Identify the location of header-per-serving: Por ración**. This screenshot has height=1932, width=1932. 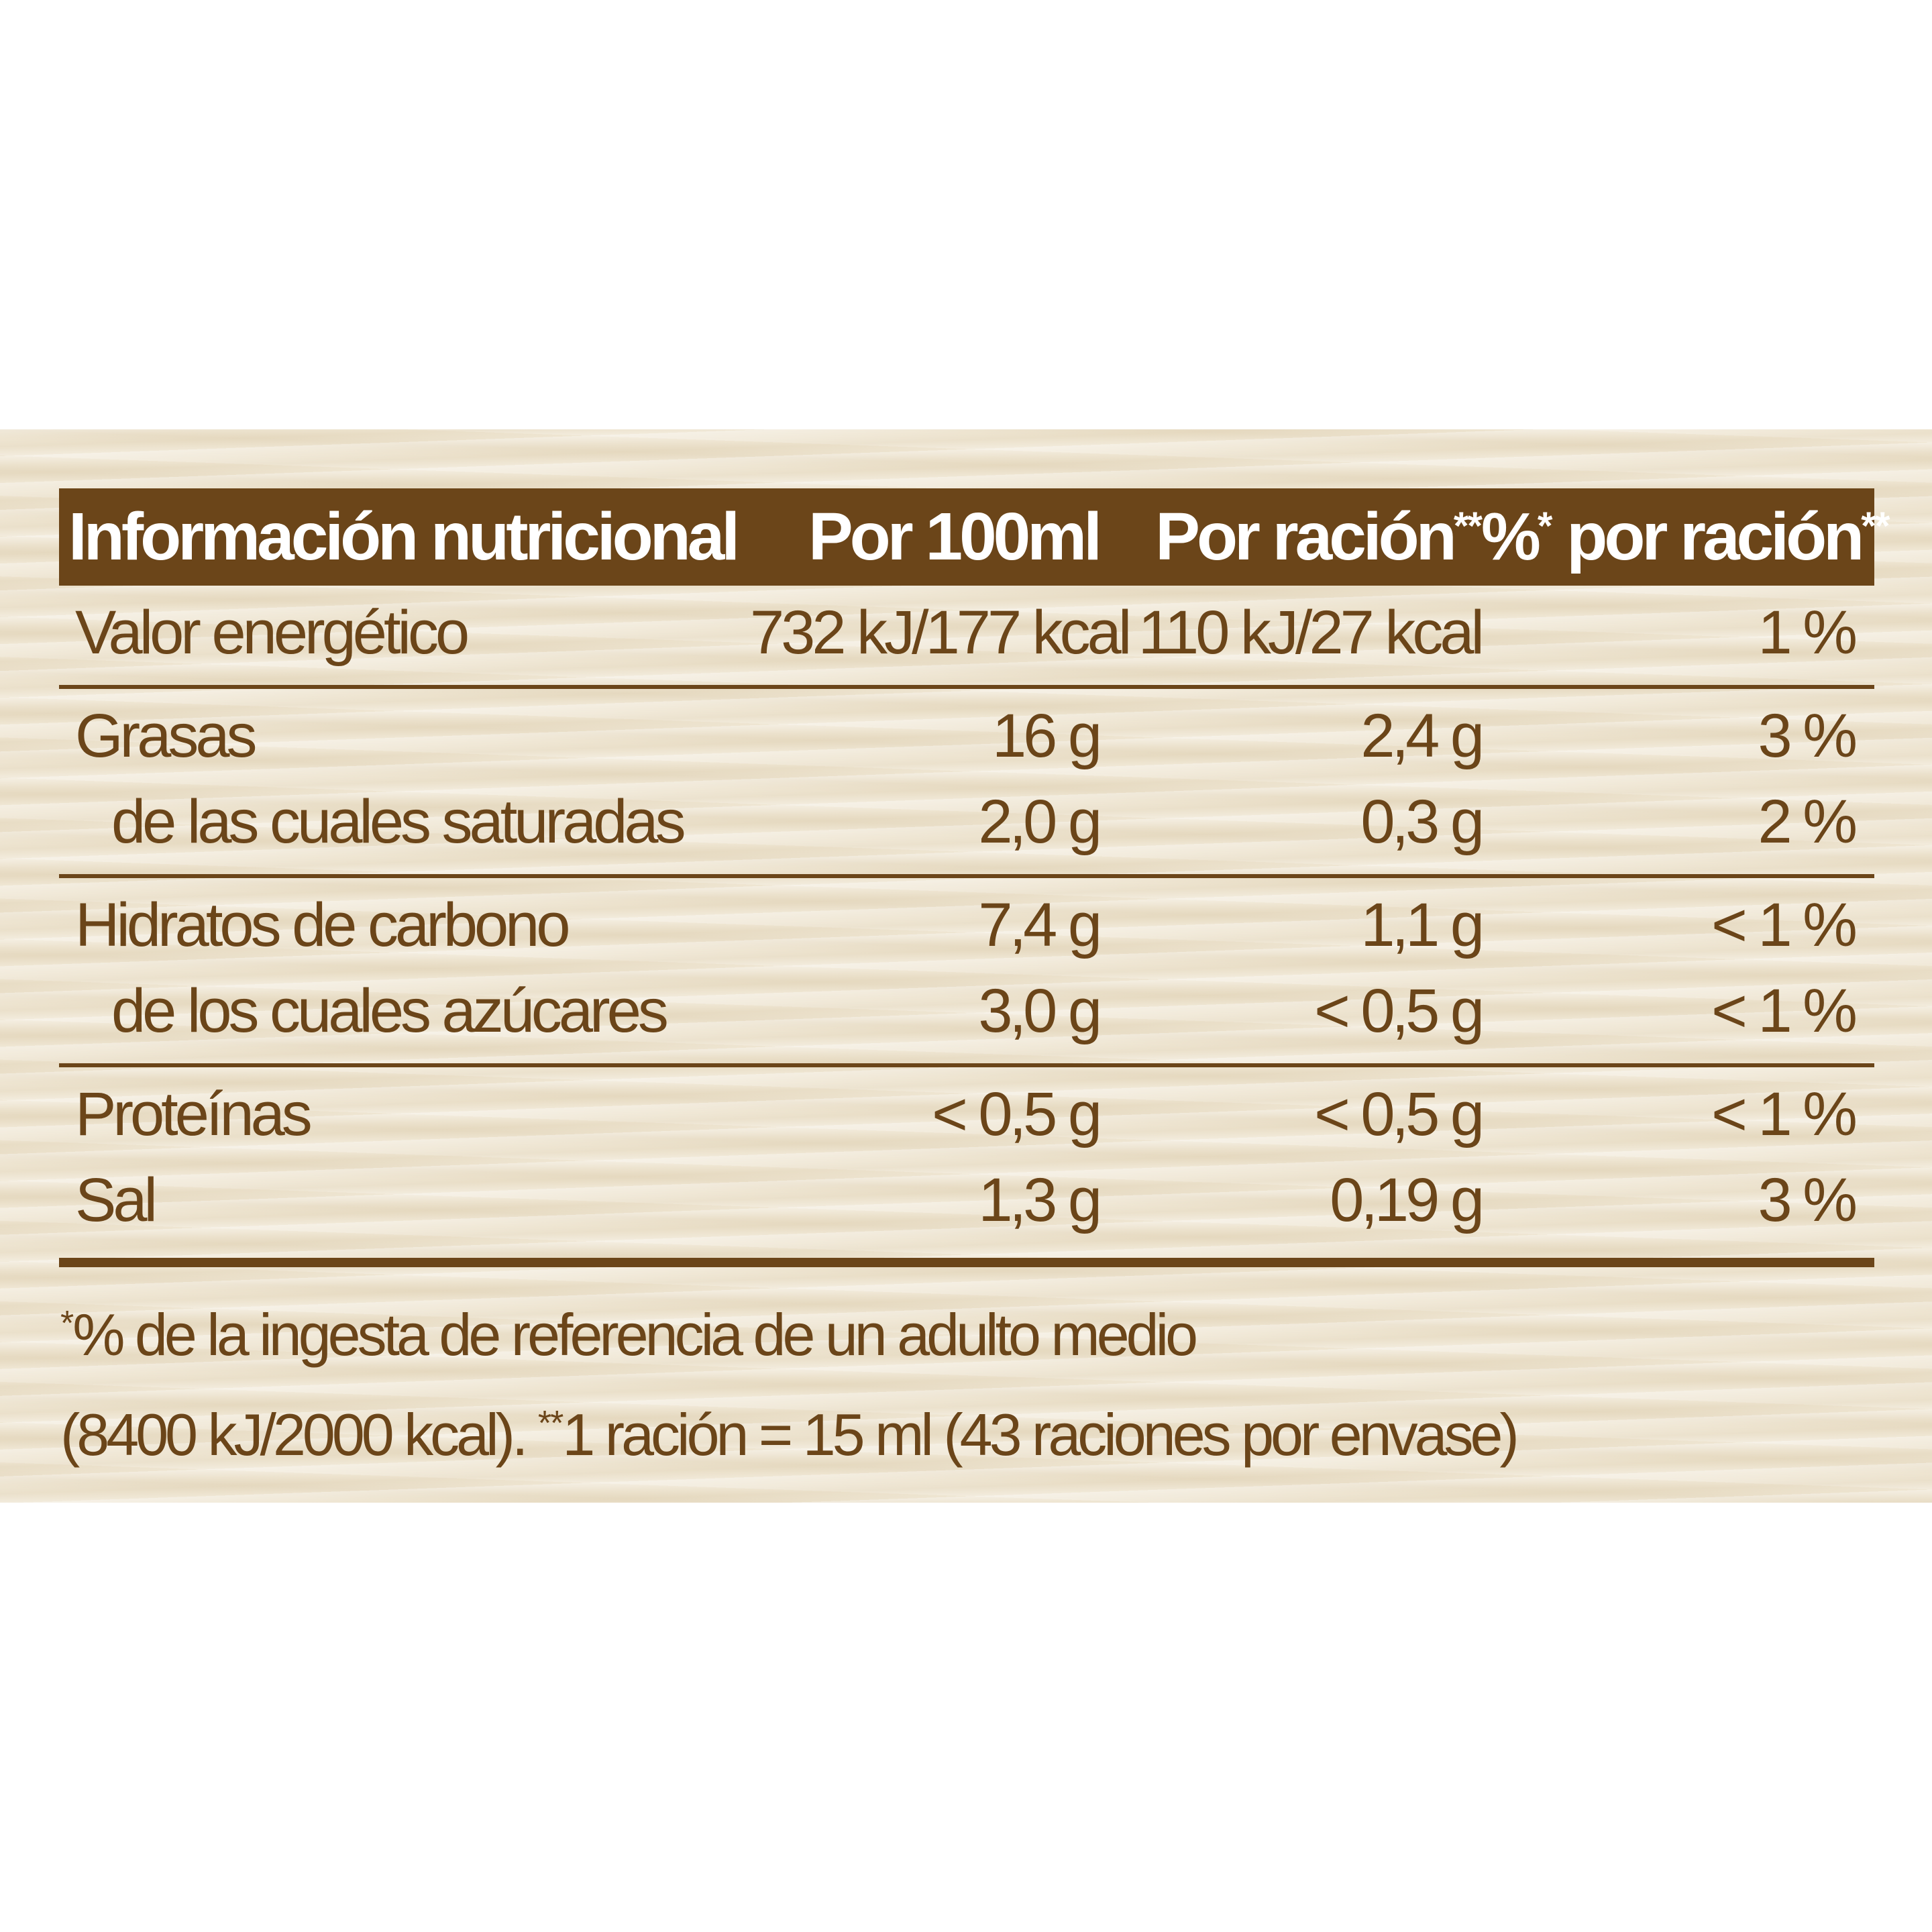
(1319, 536).